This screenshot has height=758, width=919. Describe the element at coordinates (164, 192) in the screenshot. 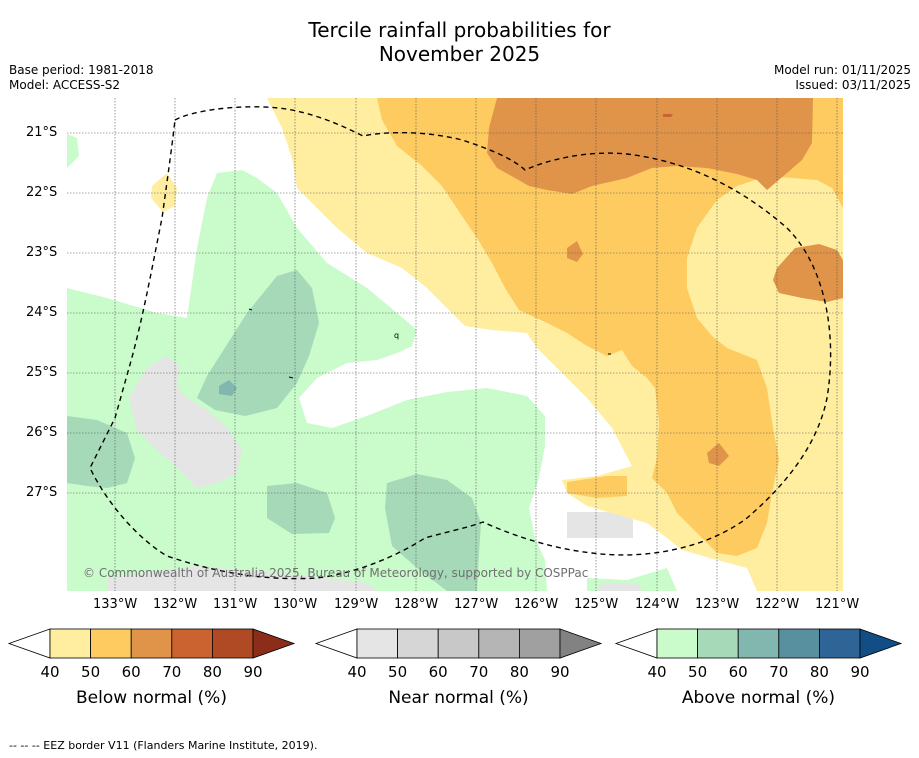

I see `below-normal-40-region` at that location.